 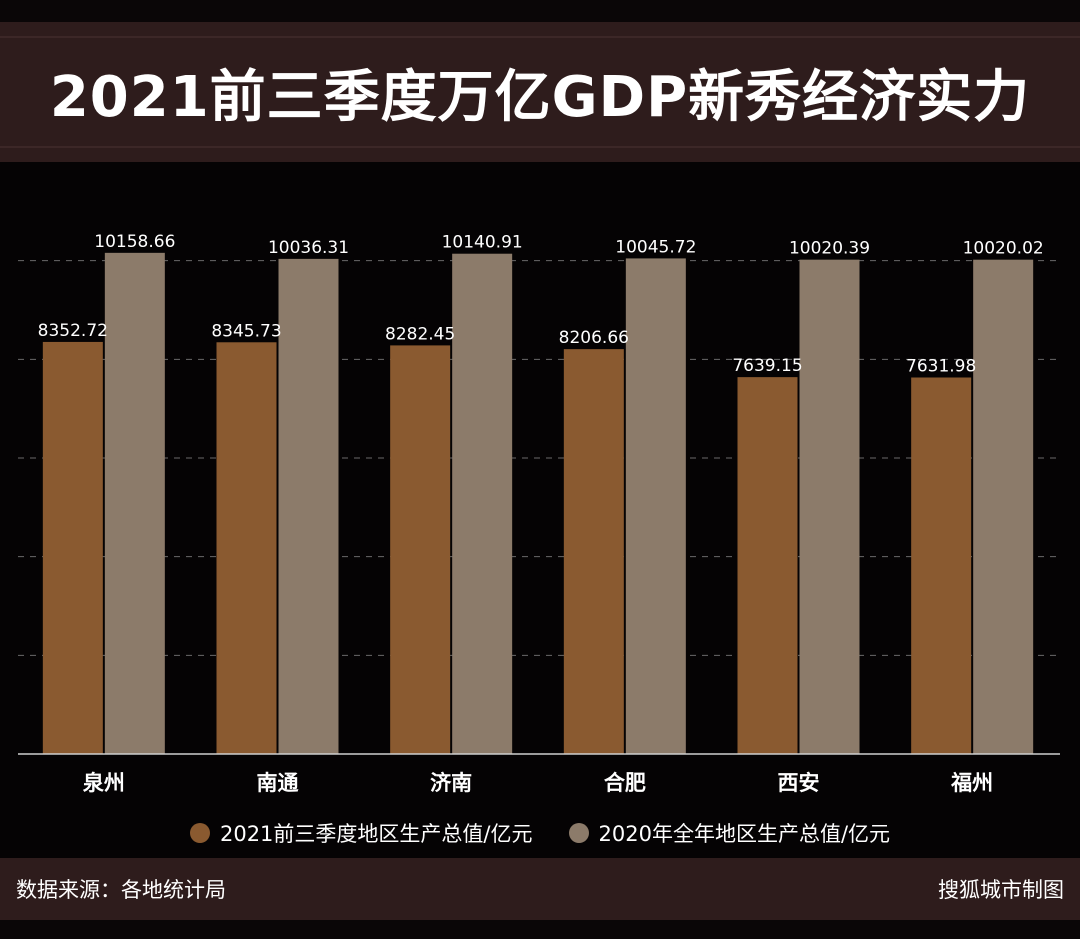 I want to click on data-label: 10158.66, so click(x=134, y=242).